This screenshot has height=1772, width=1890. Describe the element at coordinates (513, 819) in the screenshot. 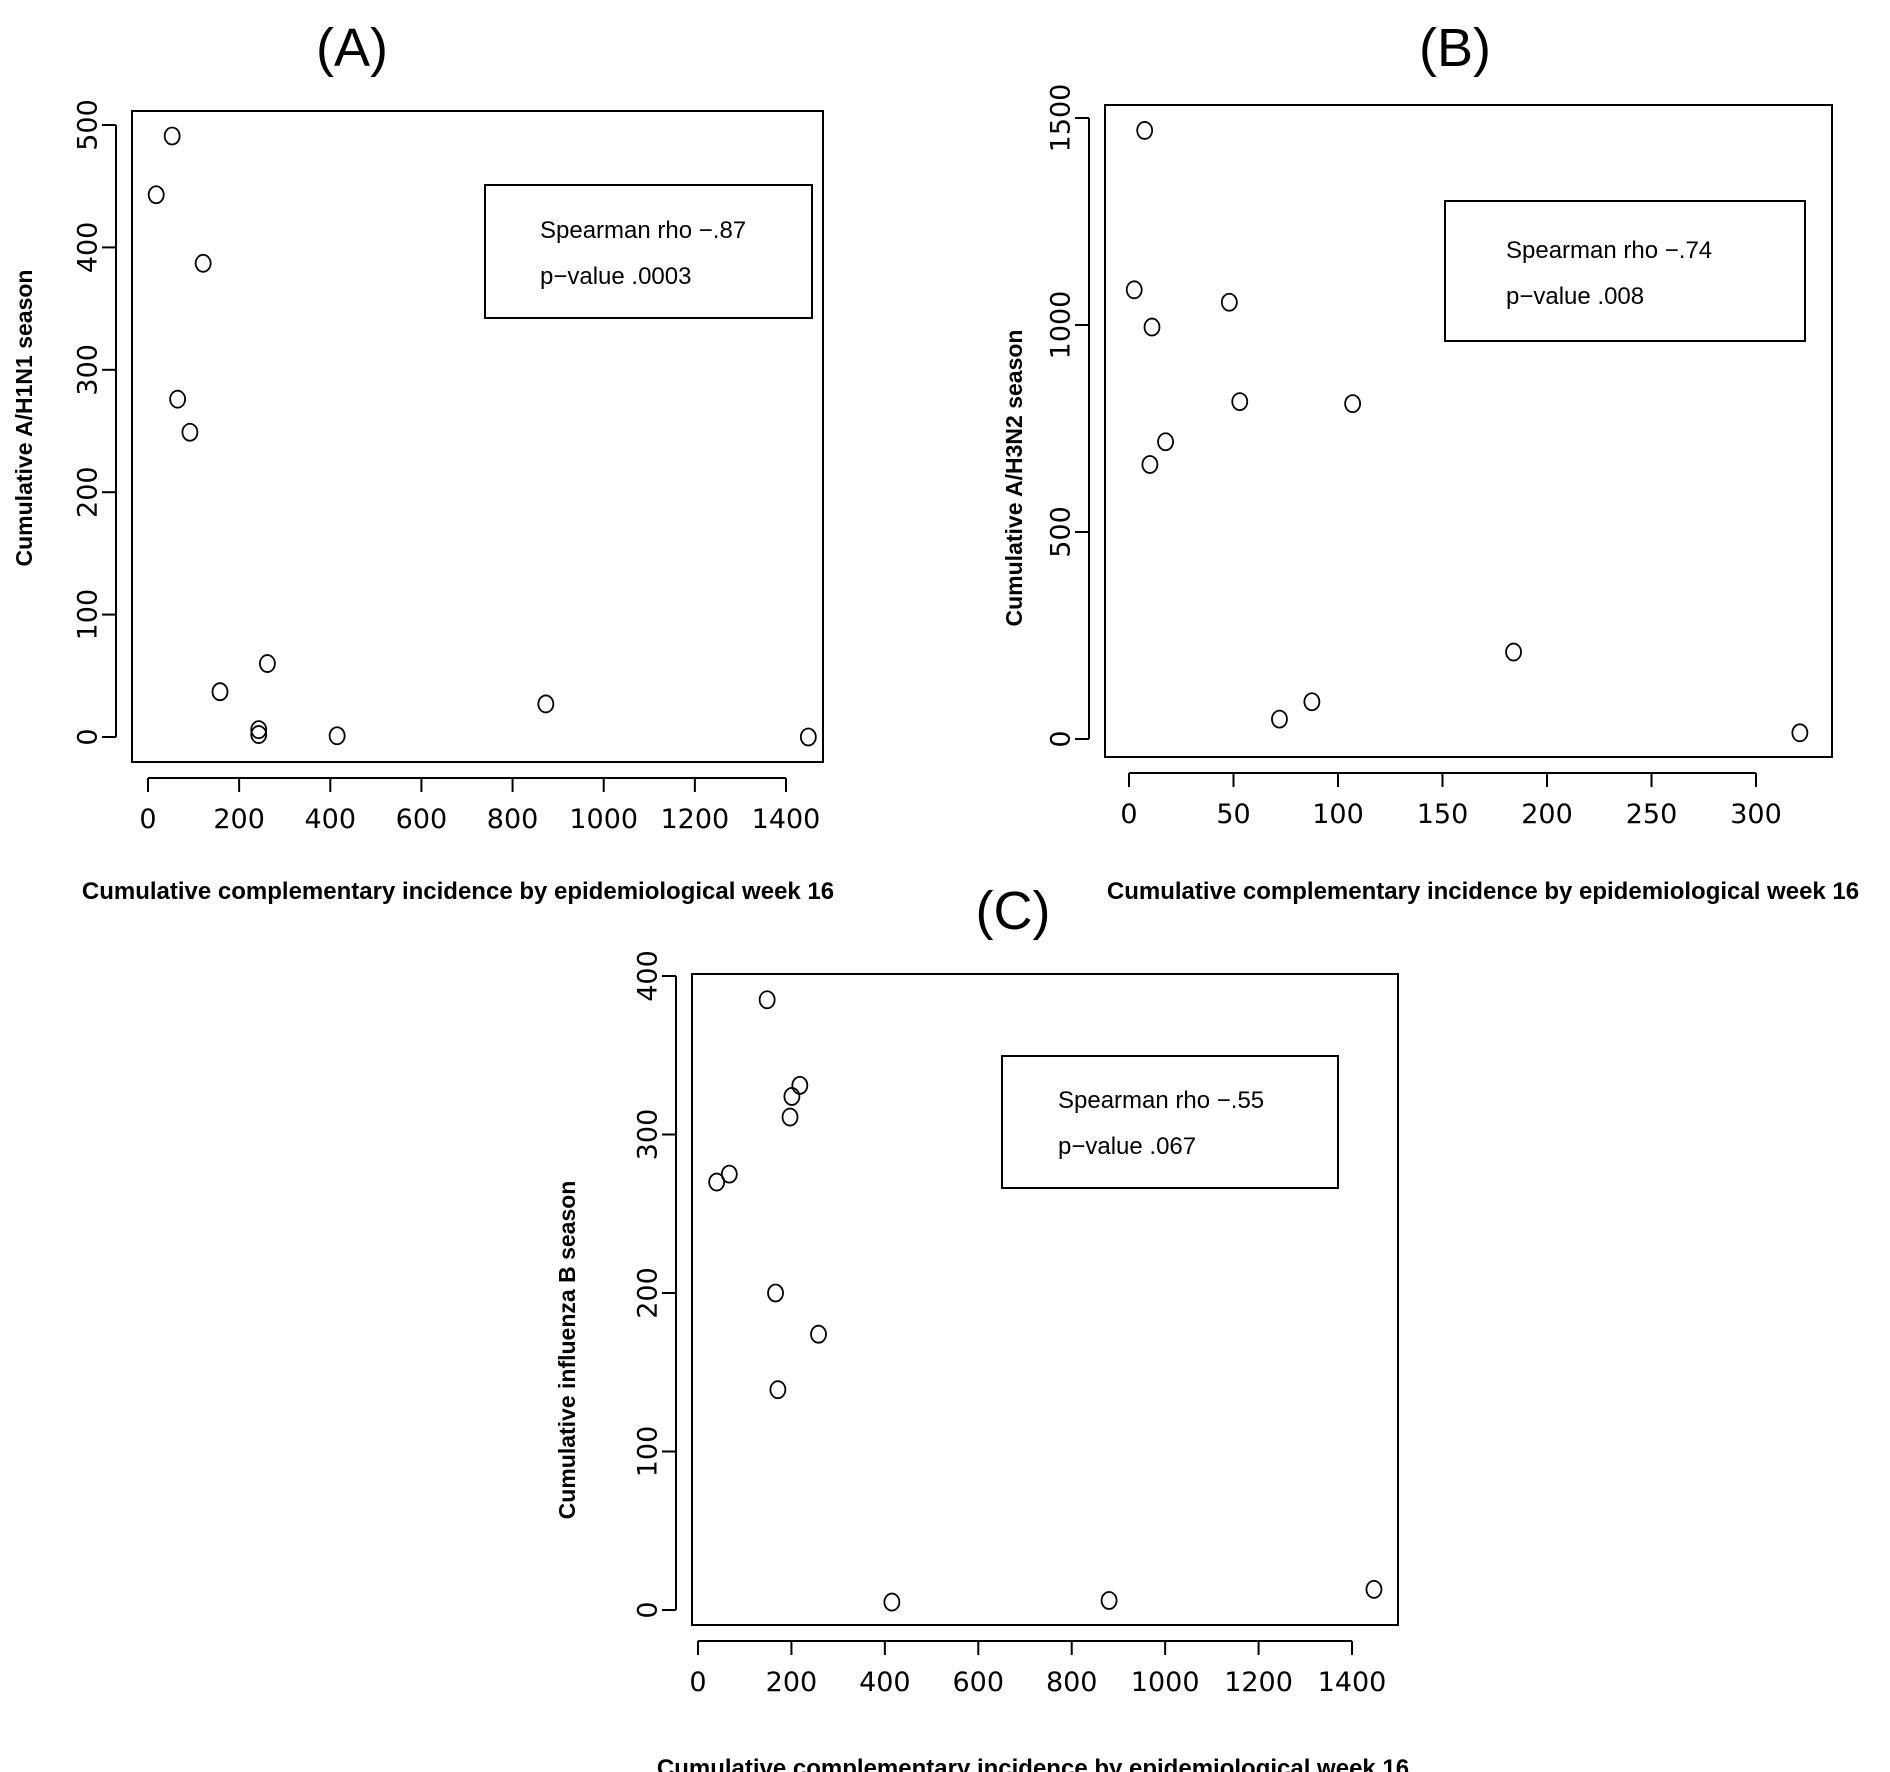

I see `panel-a-x-tick-label: 800` at that location.